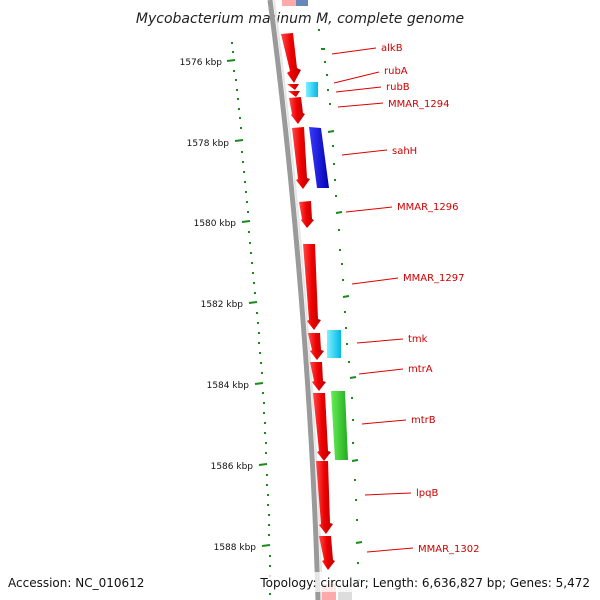  Describe the element at coordinates (201, 63) in the screenshot. I see `tick-label: 1576 kbp` at that location.